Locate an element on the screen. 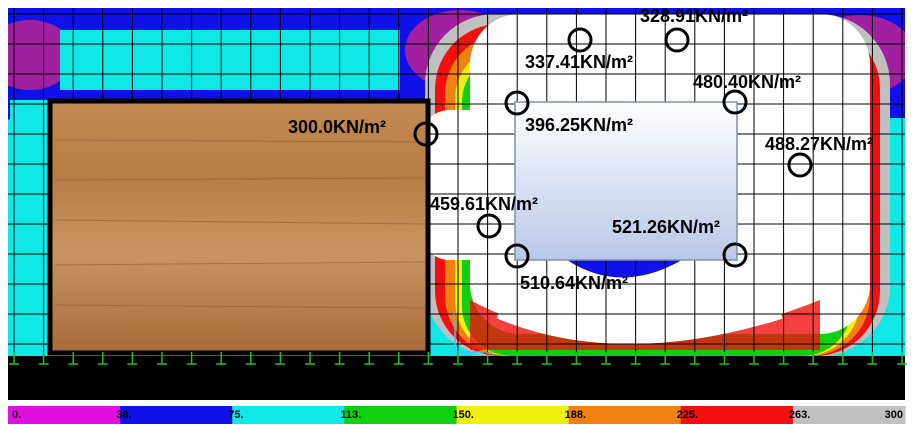 The image size is (913, 425). stress-label: 459.61KN/m² is located at coordinates (484, 204).